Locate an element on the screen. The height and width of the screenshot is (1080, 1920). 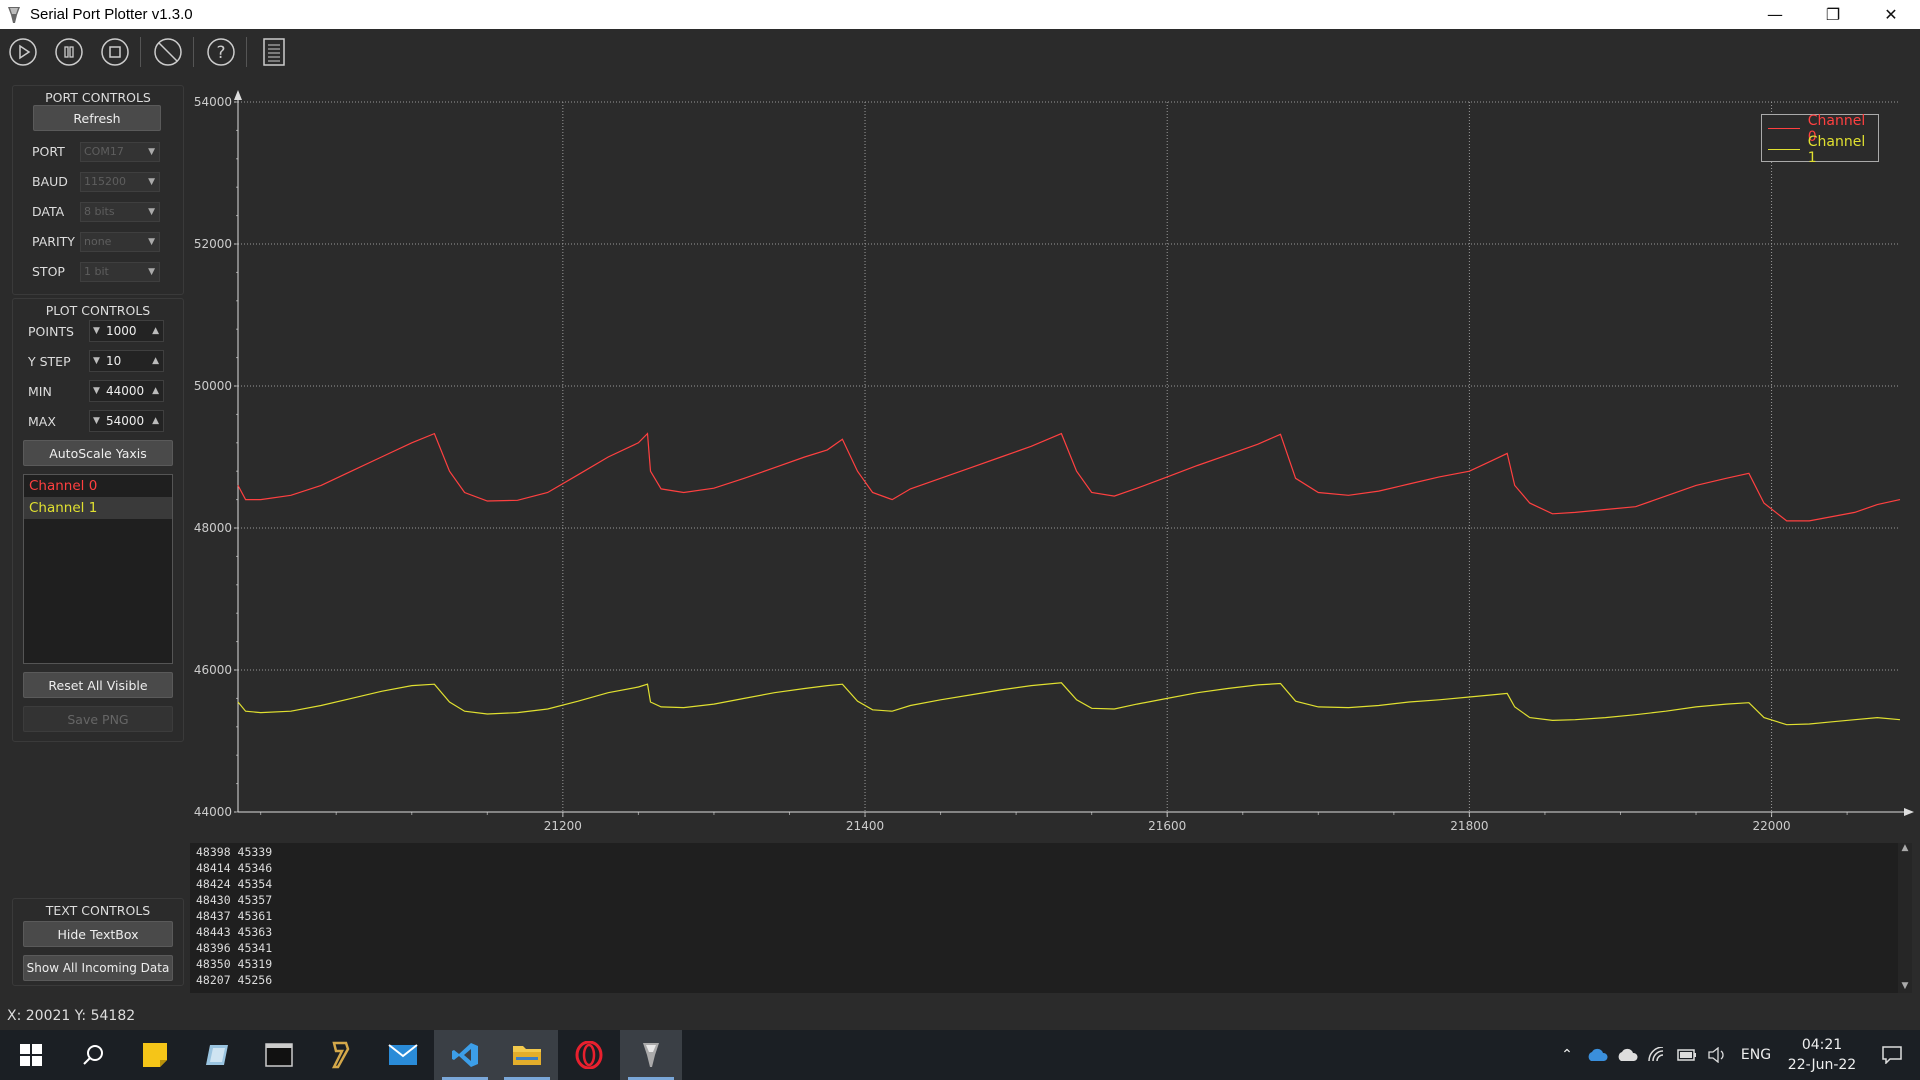
data-bits-label: DATA is located at coordinates (48, 211).